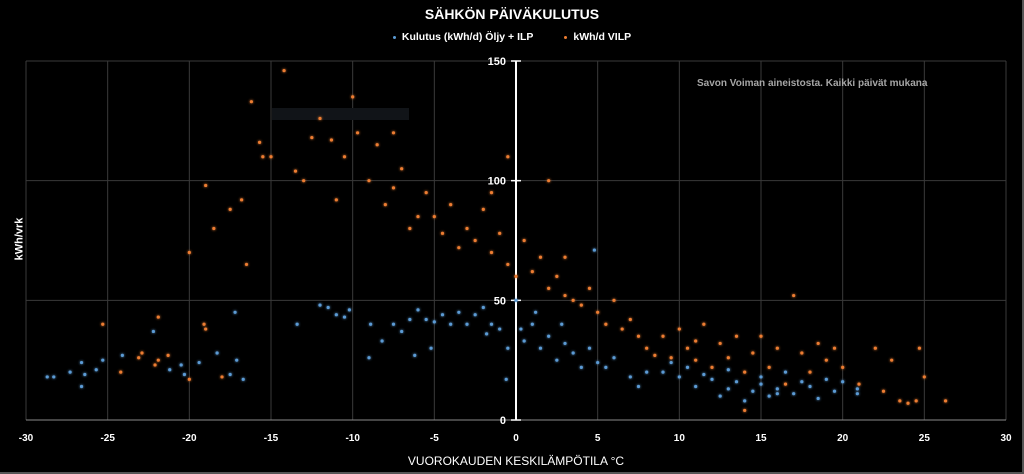  What do you see at coordinates (500, 301) in the screenshot?
I see `y-tick-label: 50` at bounding box center [500, 301].